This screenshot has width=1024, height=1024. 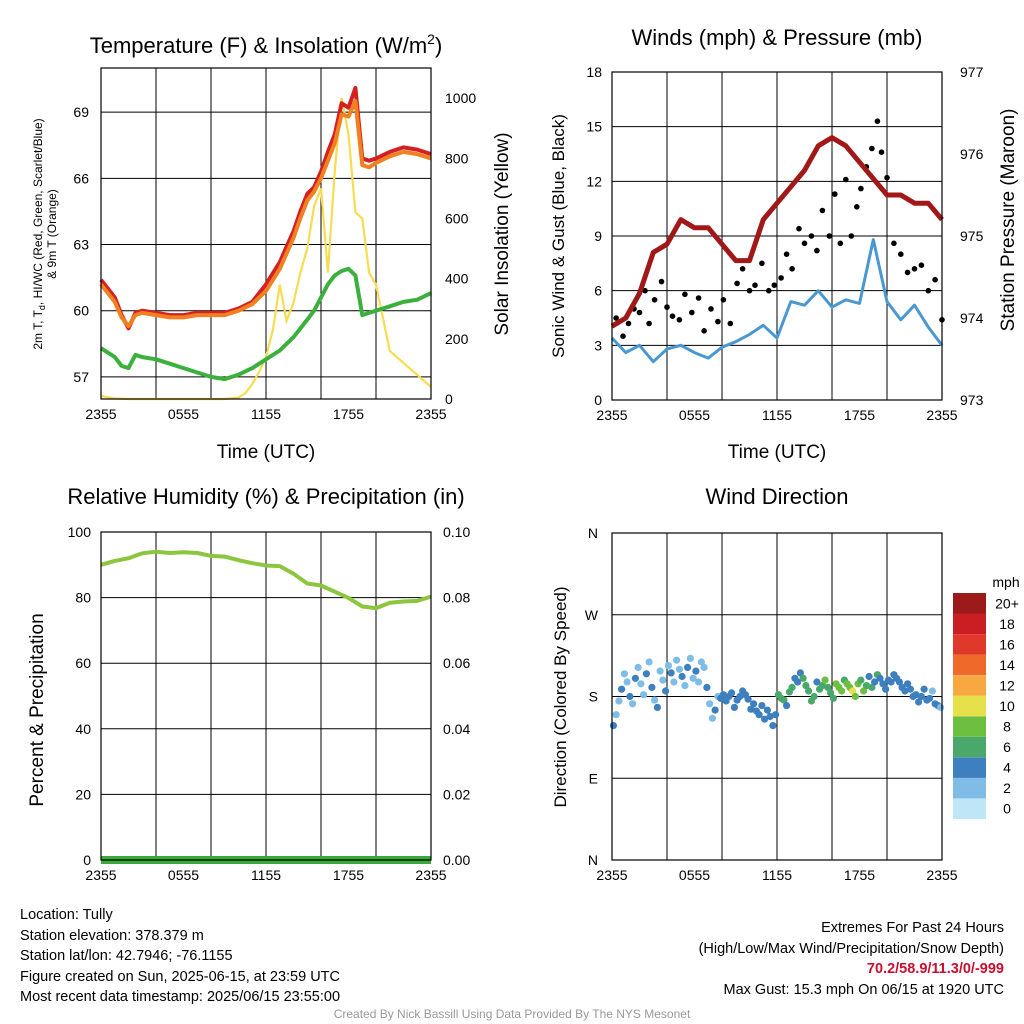 I want to click on precip-ytick-label: 0.02, so click(x=456, y=794).